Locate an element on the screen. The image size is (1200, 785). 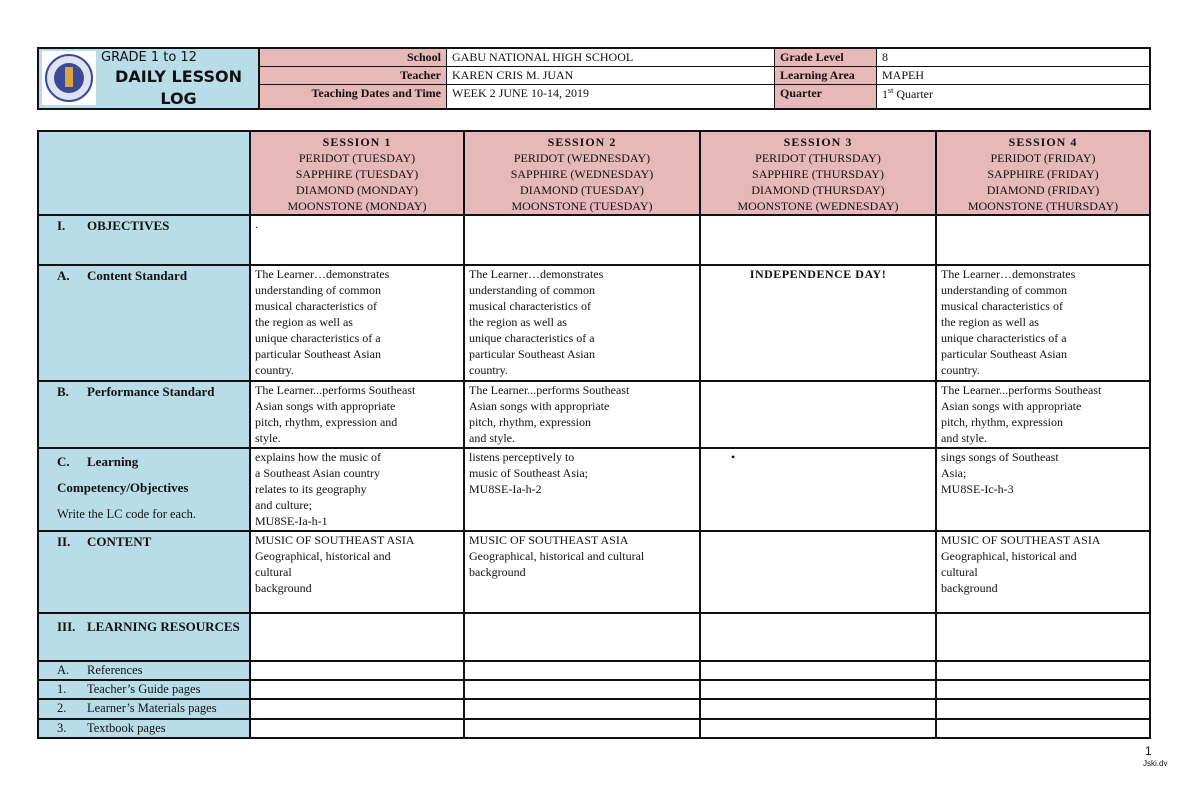
row-number: I. is located at coordinates (61, 225).